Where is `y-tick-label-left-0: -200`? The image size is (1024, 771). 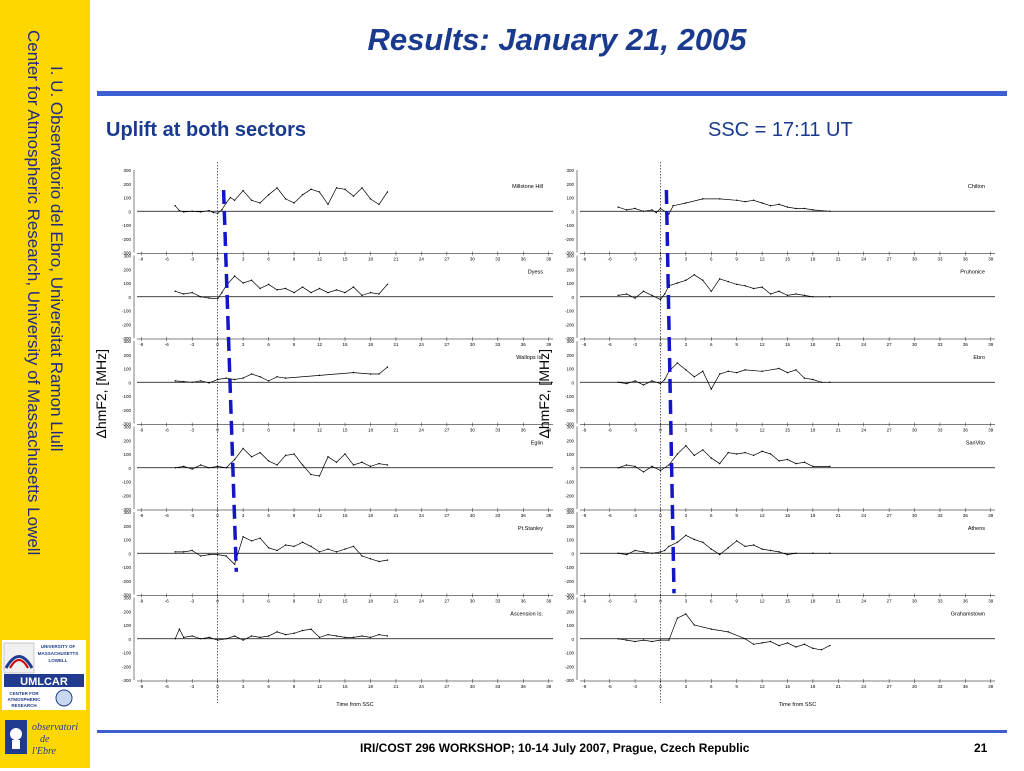
y-tick-label-left-0: -200 is located at coordinates (127, 239).